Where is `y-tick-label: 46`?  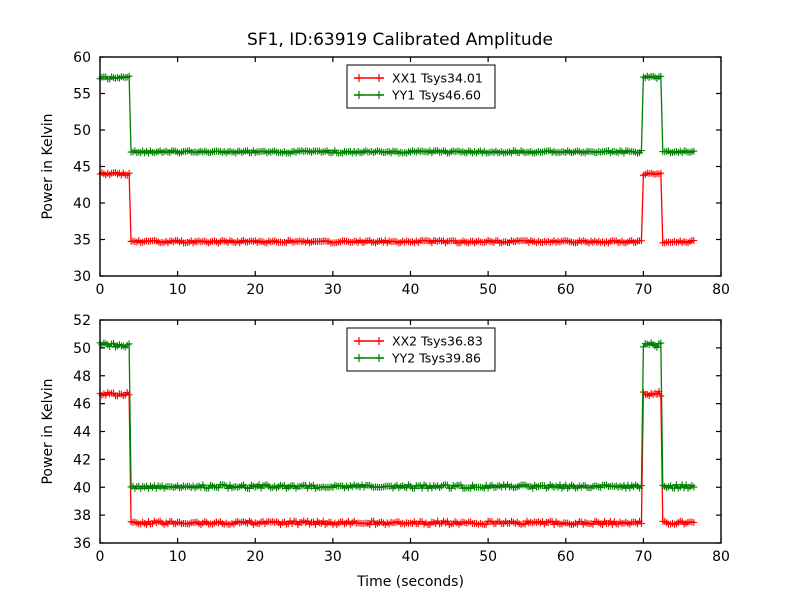
y-tick-label: 46 is located at coordinates (82, 405).